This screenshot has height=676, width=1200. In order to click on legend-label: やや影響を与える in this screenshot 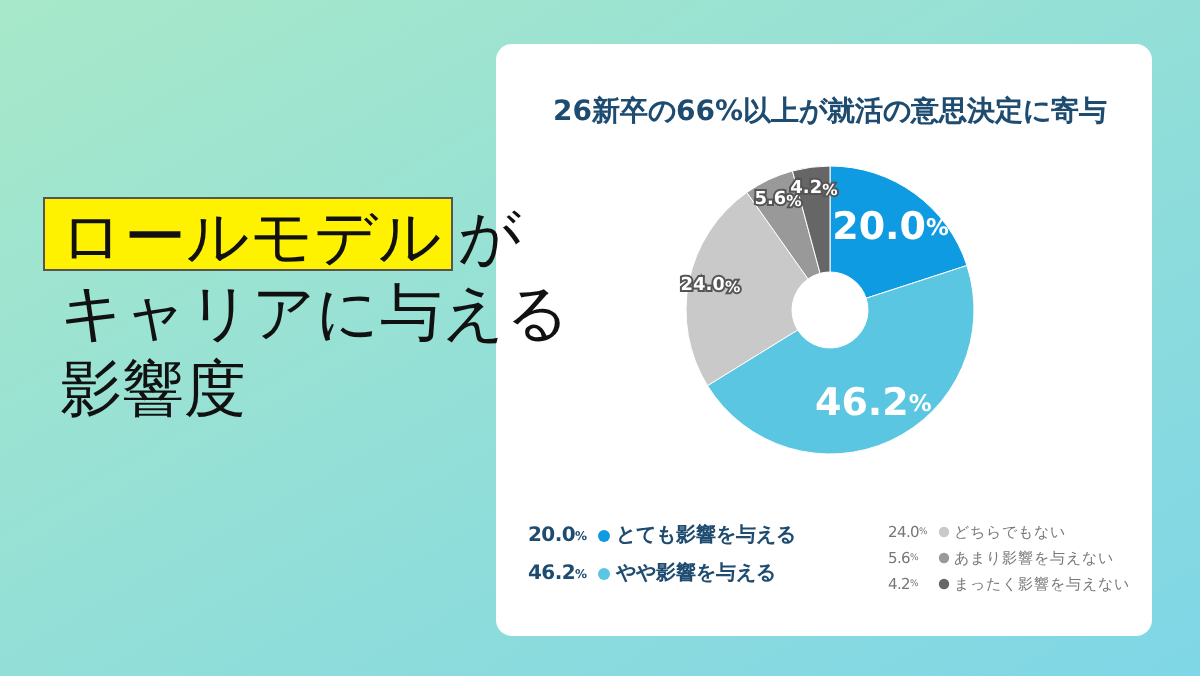, I will do `click(695, 573)`.